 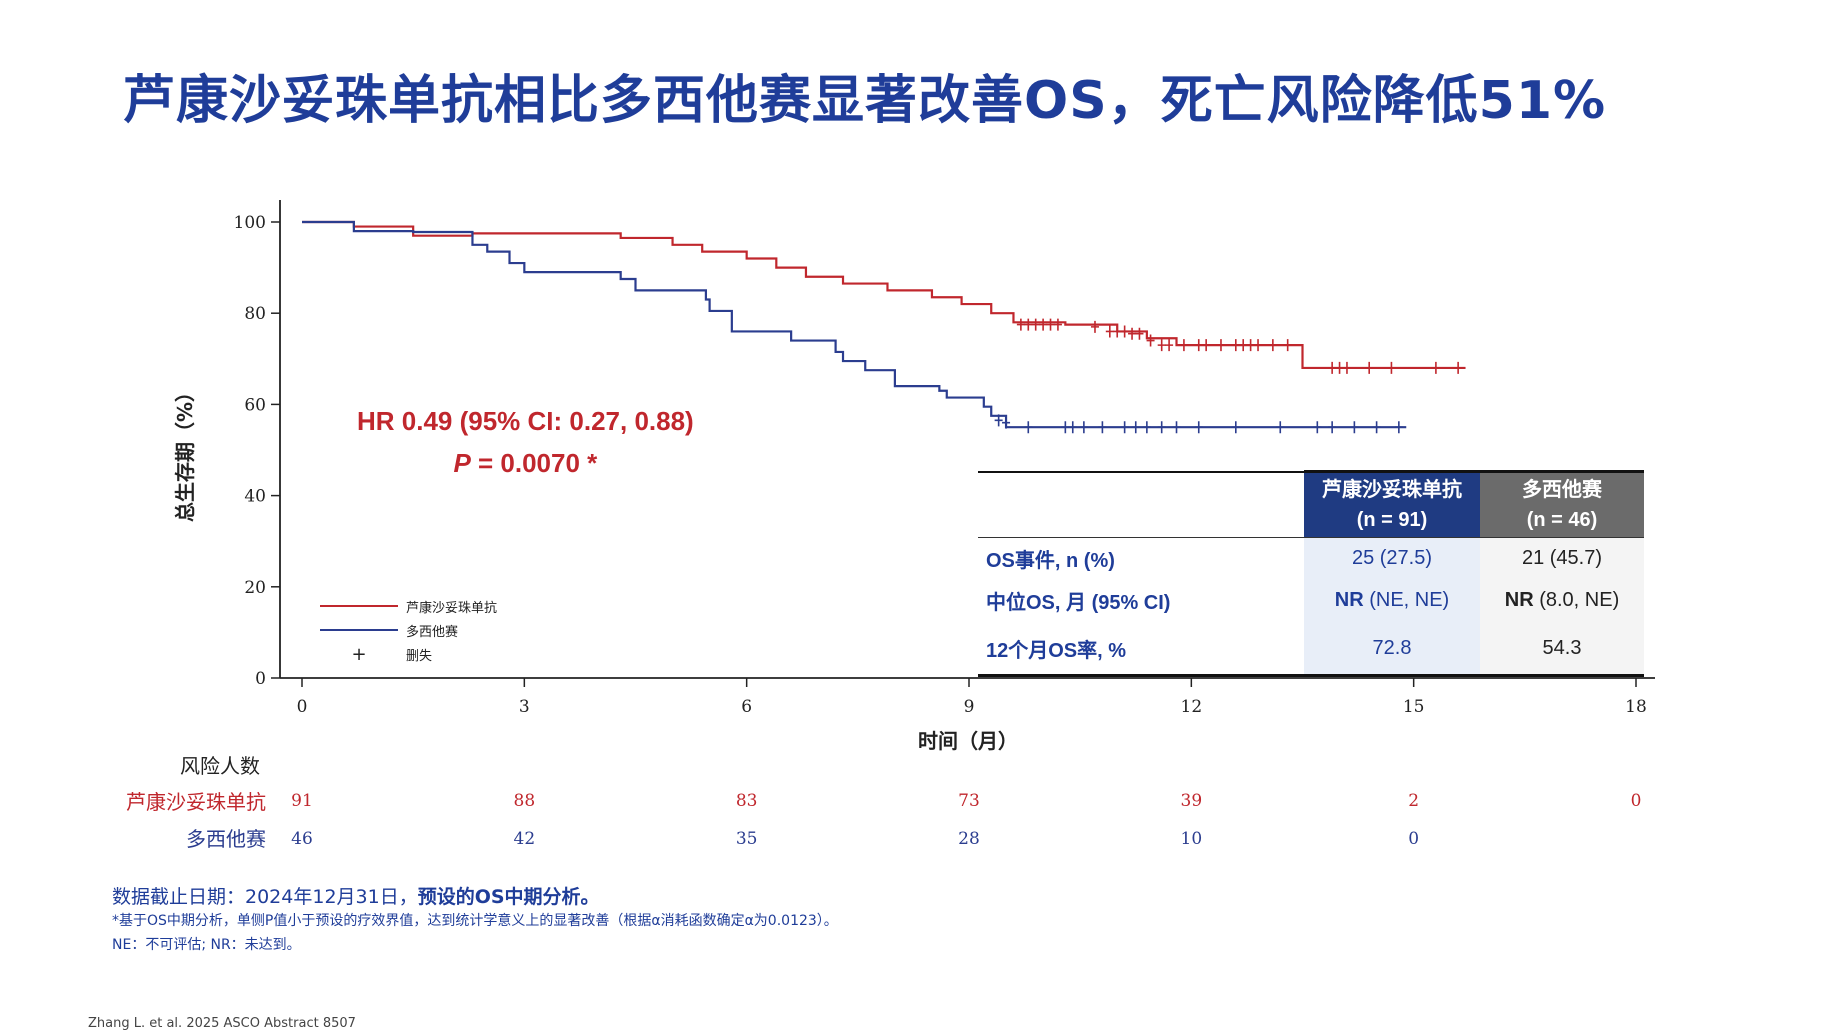 What do you see at coordinates (220, 766) in the screenshot?
I see `risk-table-header: 风险人数` at bounding box center [220, 766].